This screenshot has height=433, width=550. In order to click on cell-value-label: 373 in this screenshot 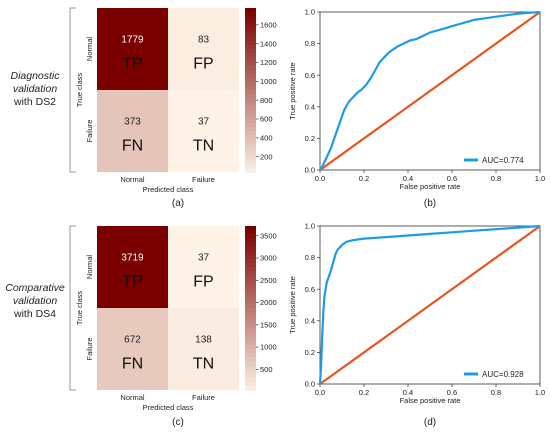, I will do `click(132, 121)`.